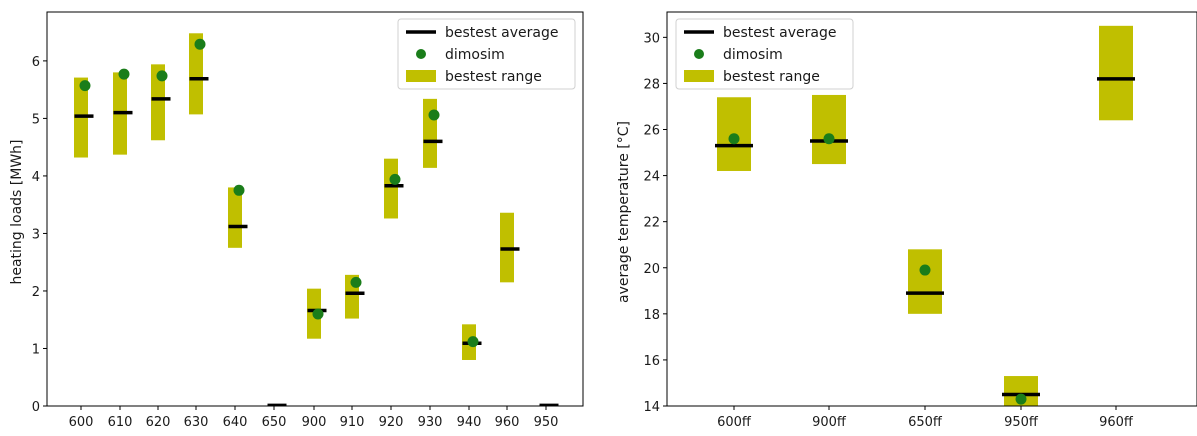 The image size is (1197, 436). Describe the element at coordinates (1021, 422) in the screenshot. I see `x-tick-label: 950ff` at that location.